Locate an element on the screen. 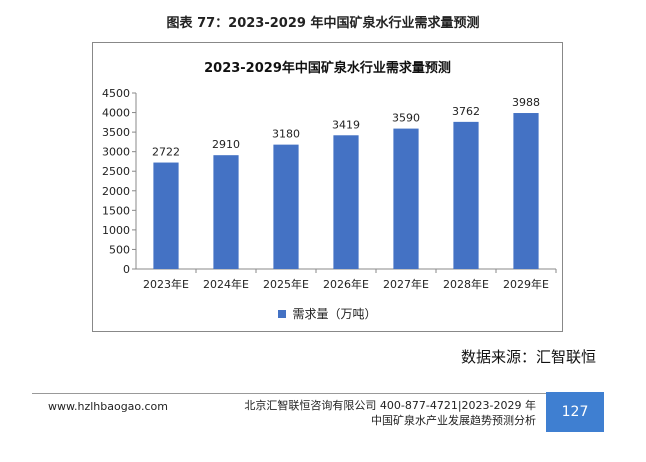  y-tick-label: 4500 is located at coordinates (116, 93).